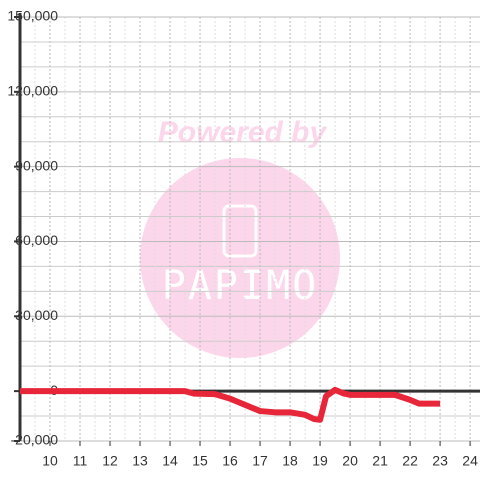 This screenshot has width=480, height=480. I want to click on watermark-icon, so click(240, 231).